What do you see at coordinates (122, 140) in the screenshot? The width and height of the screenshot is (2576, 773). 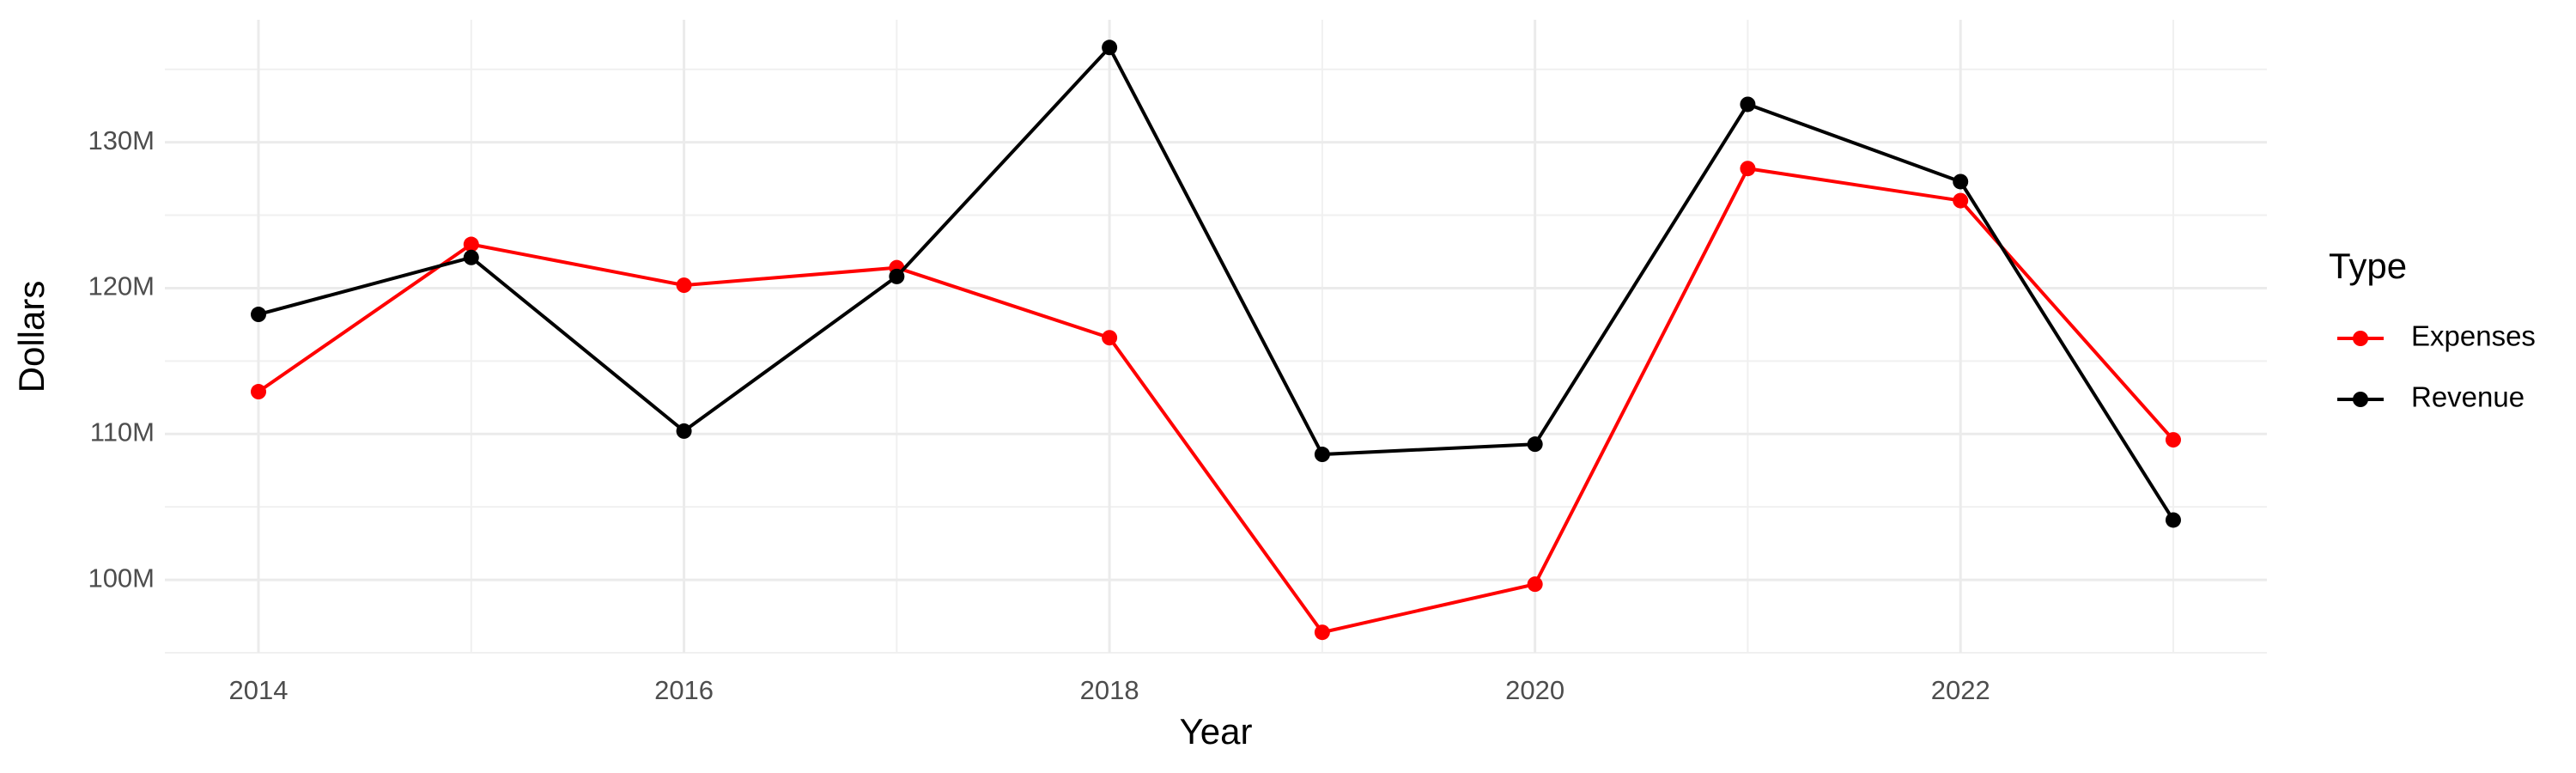 I see `y-tick-label: 130M` at bounding box center [122, 140].